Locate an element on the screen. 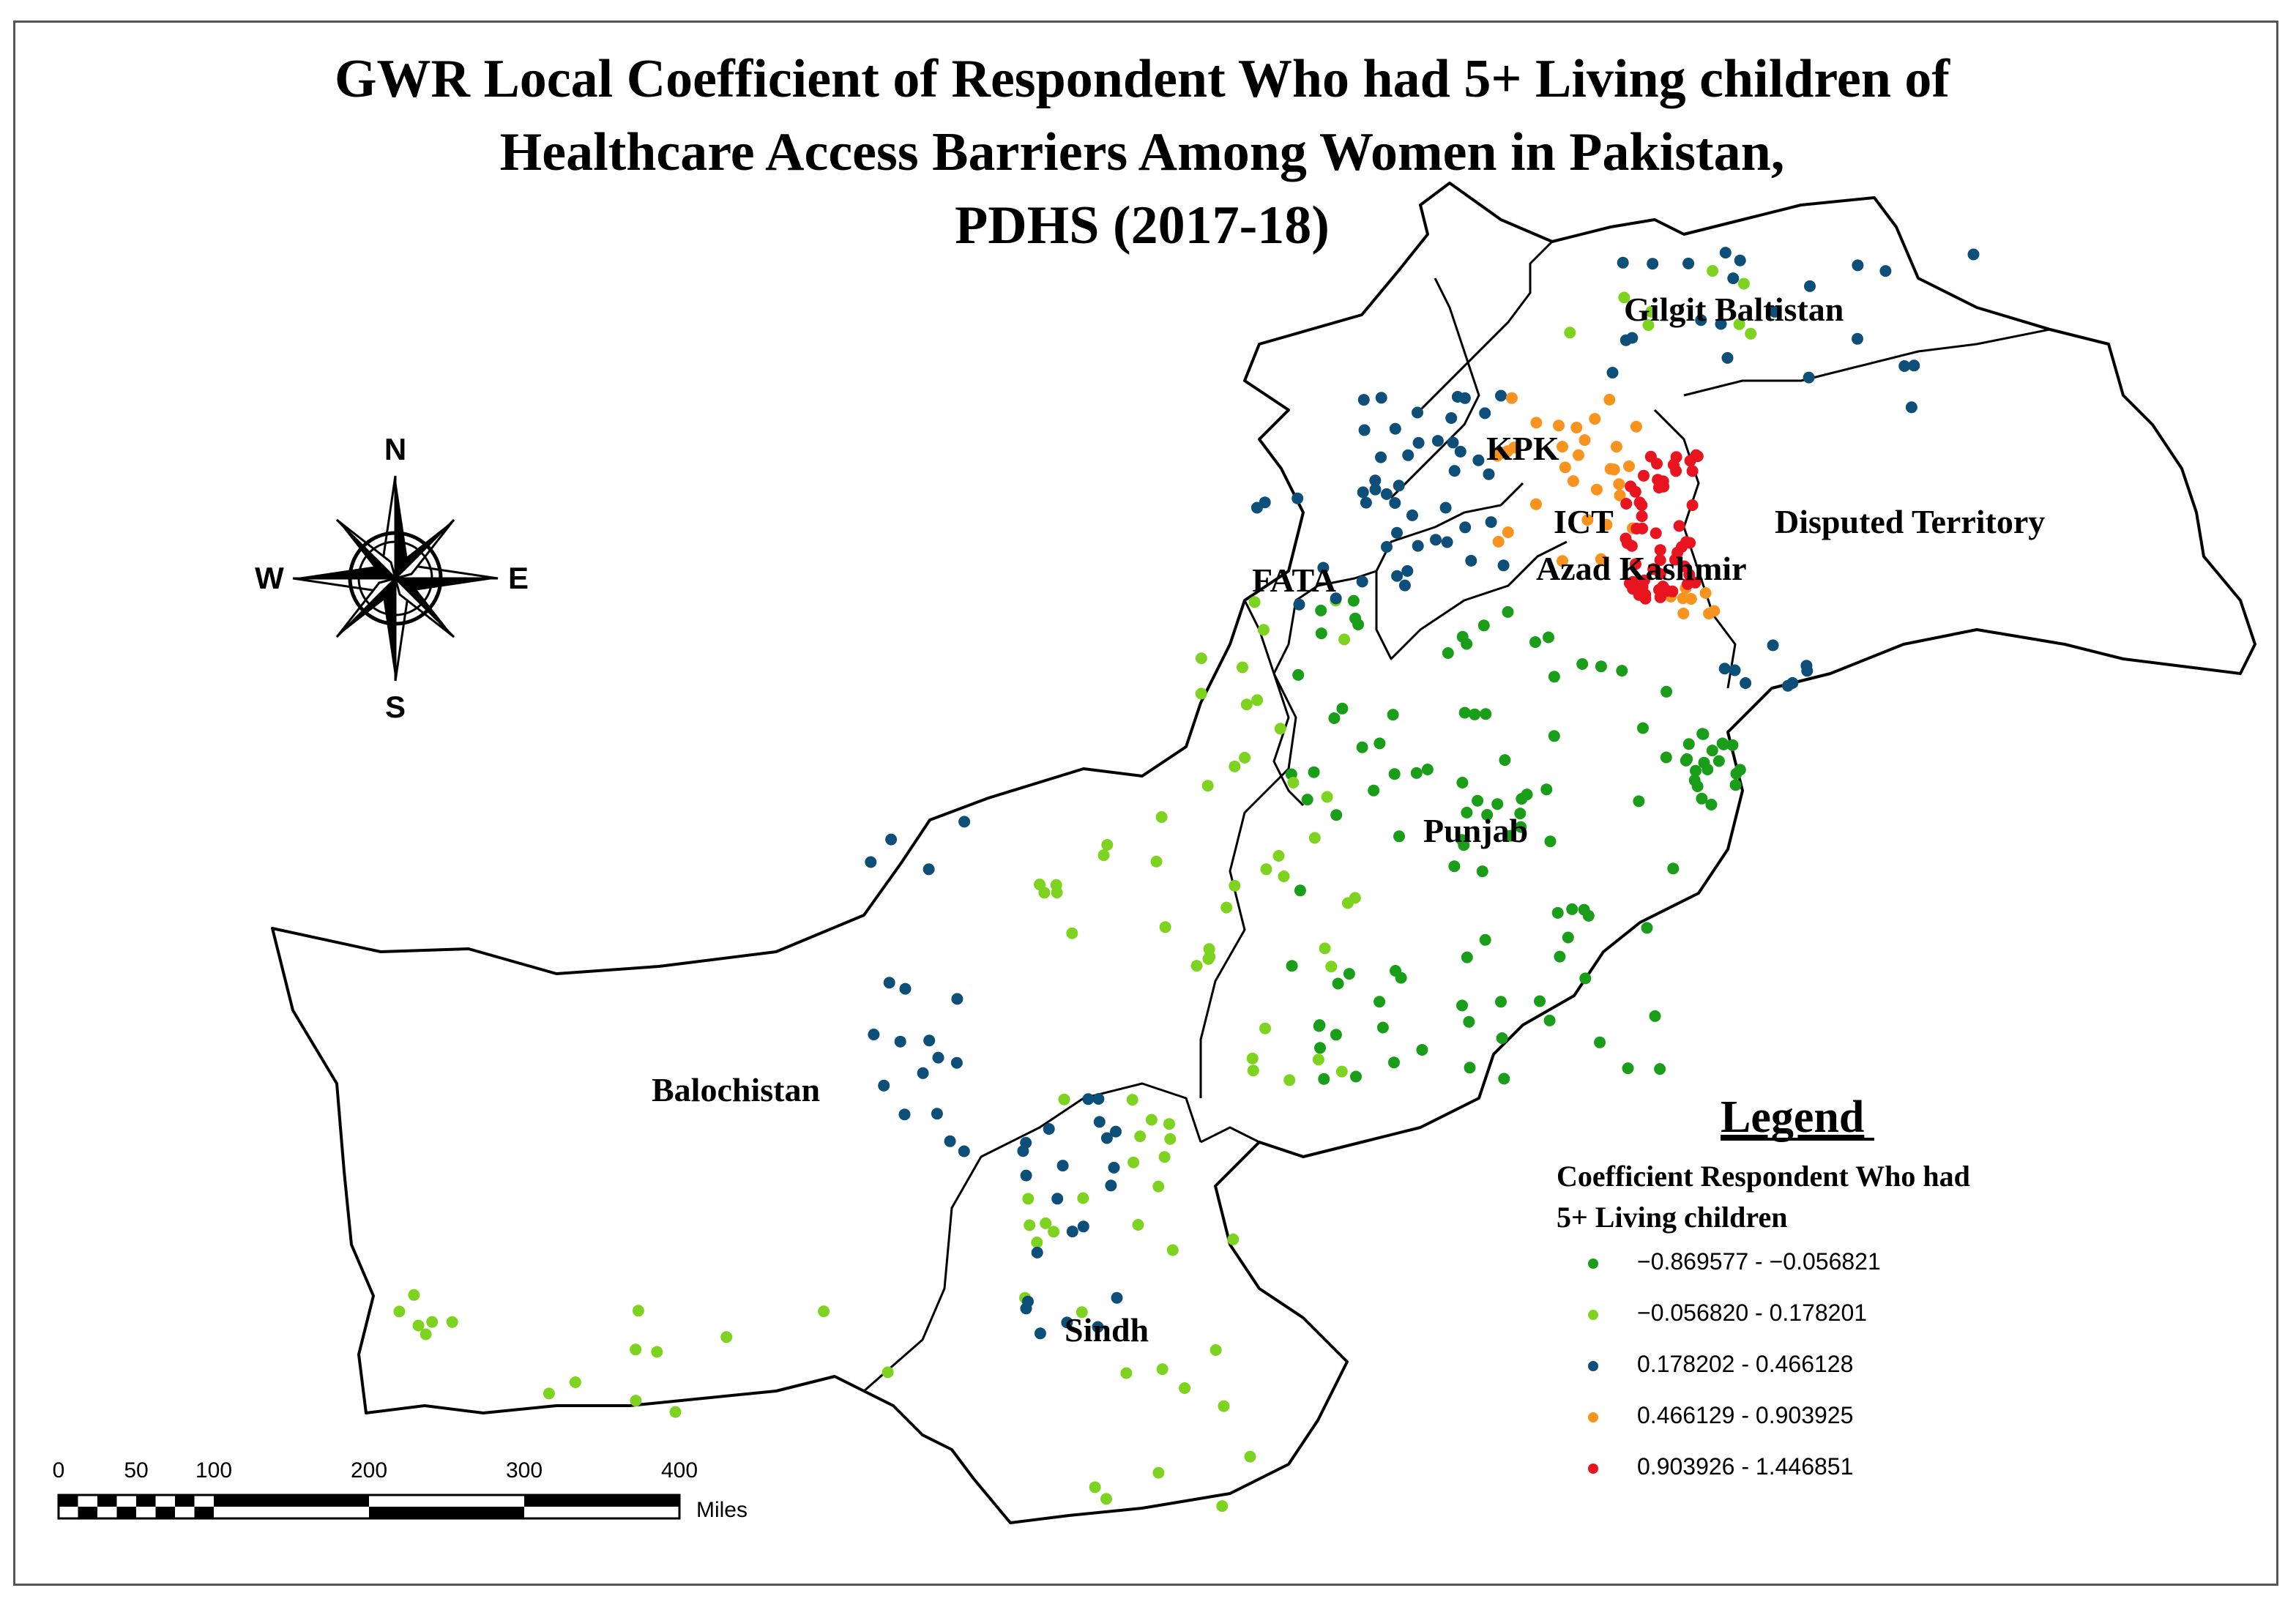 Image resolution: width=2296 pixels, height=1607 pixels. punjab-sindh-boundary is located at coordinates (1230, 1135).